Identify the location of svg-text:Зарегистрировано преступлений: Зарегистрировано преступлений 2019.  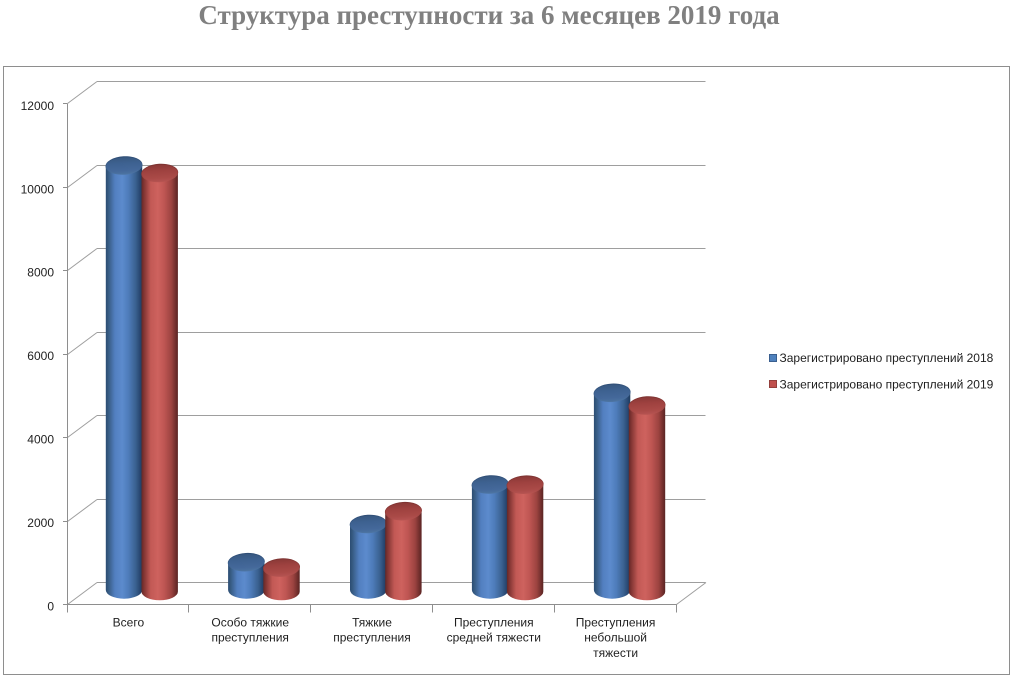
(887, 384).